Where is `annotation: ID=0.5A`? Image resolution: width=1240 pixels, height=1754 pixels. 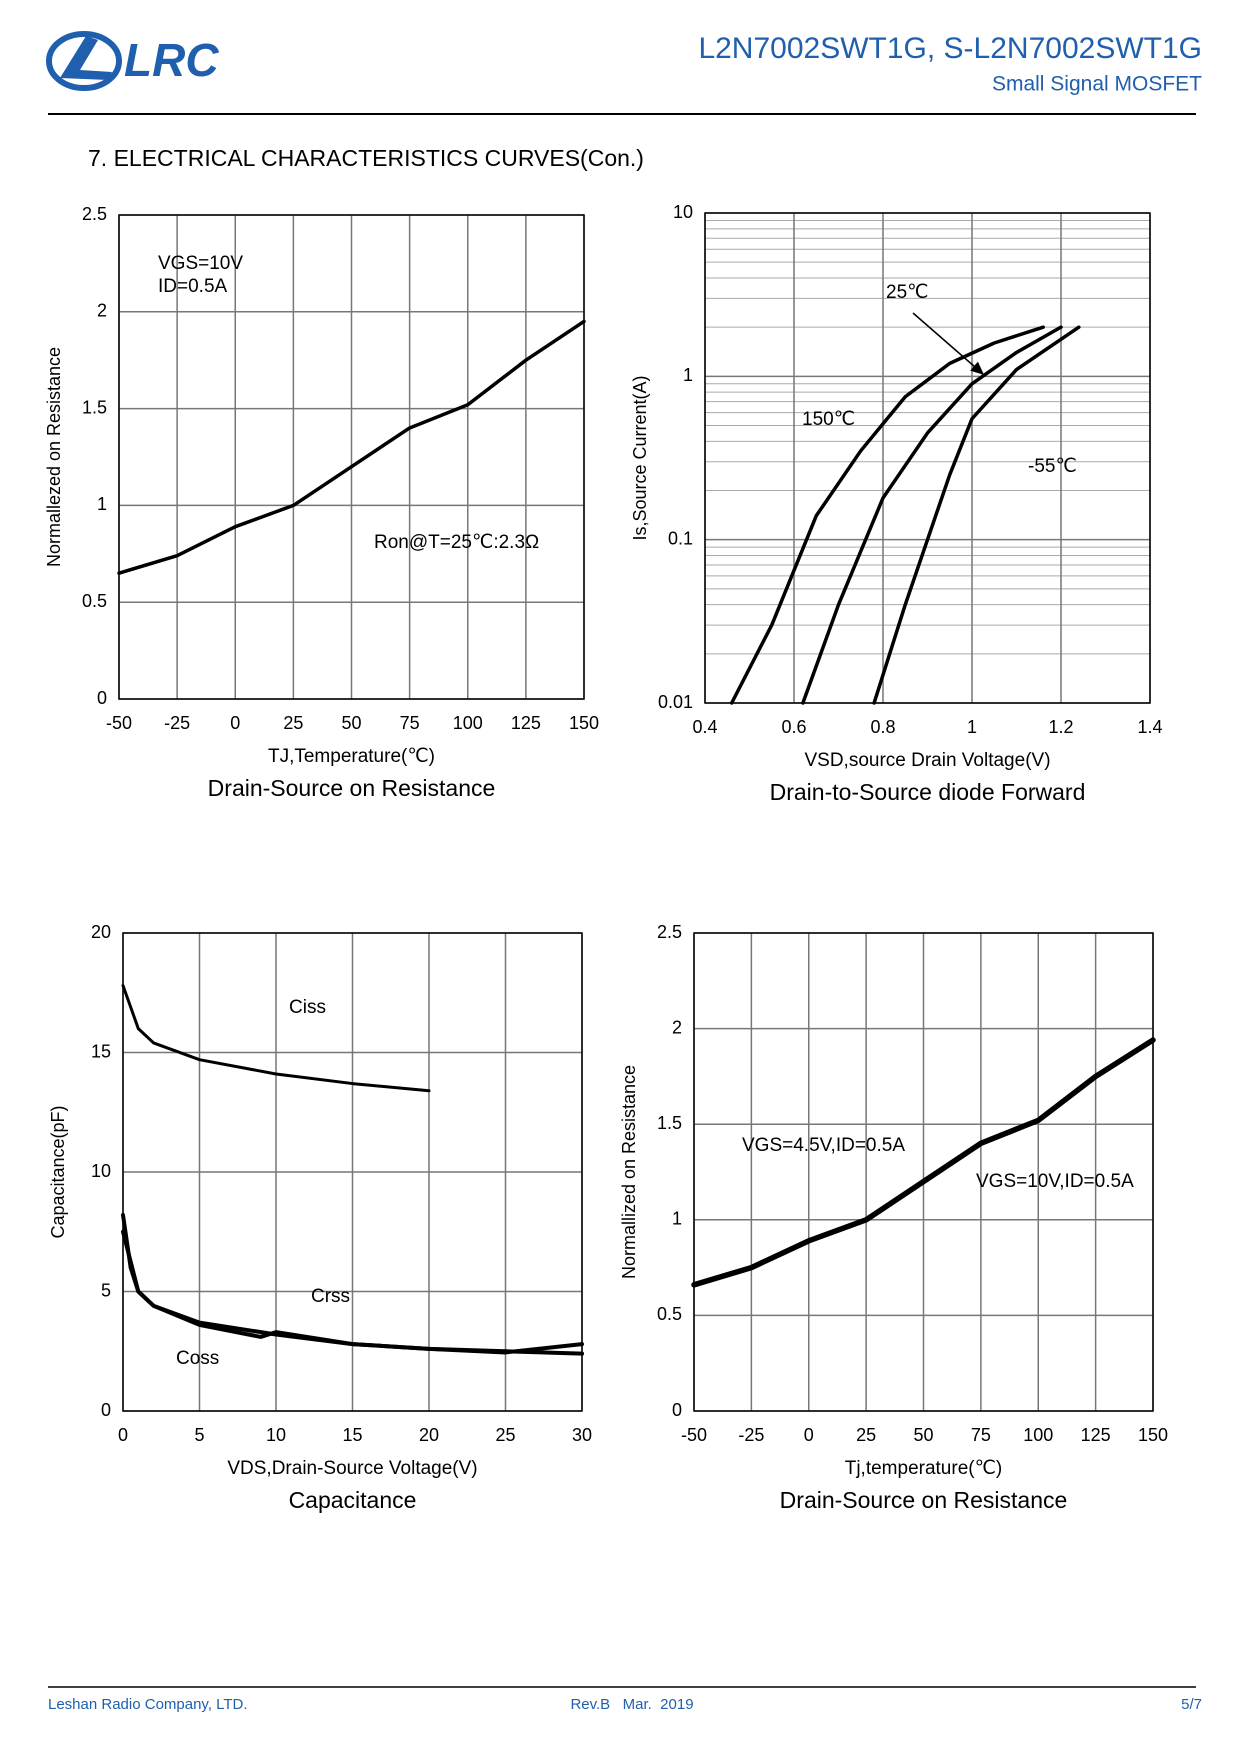 annotation: ID=0.5A is located at coordinates (193, 286).